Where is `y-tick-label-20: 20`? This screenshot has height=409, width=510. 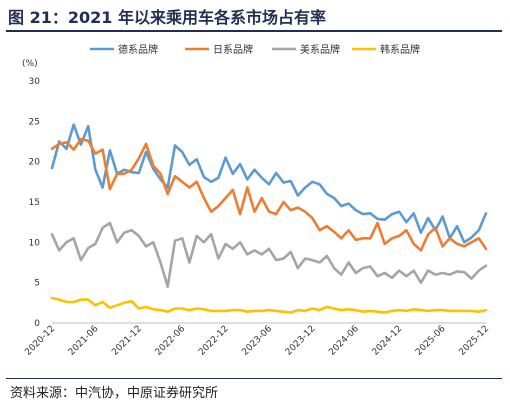
y-tick-label-20: 20 is located at coordinates (35, 163).